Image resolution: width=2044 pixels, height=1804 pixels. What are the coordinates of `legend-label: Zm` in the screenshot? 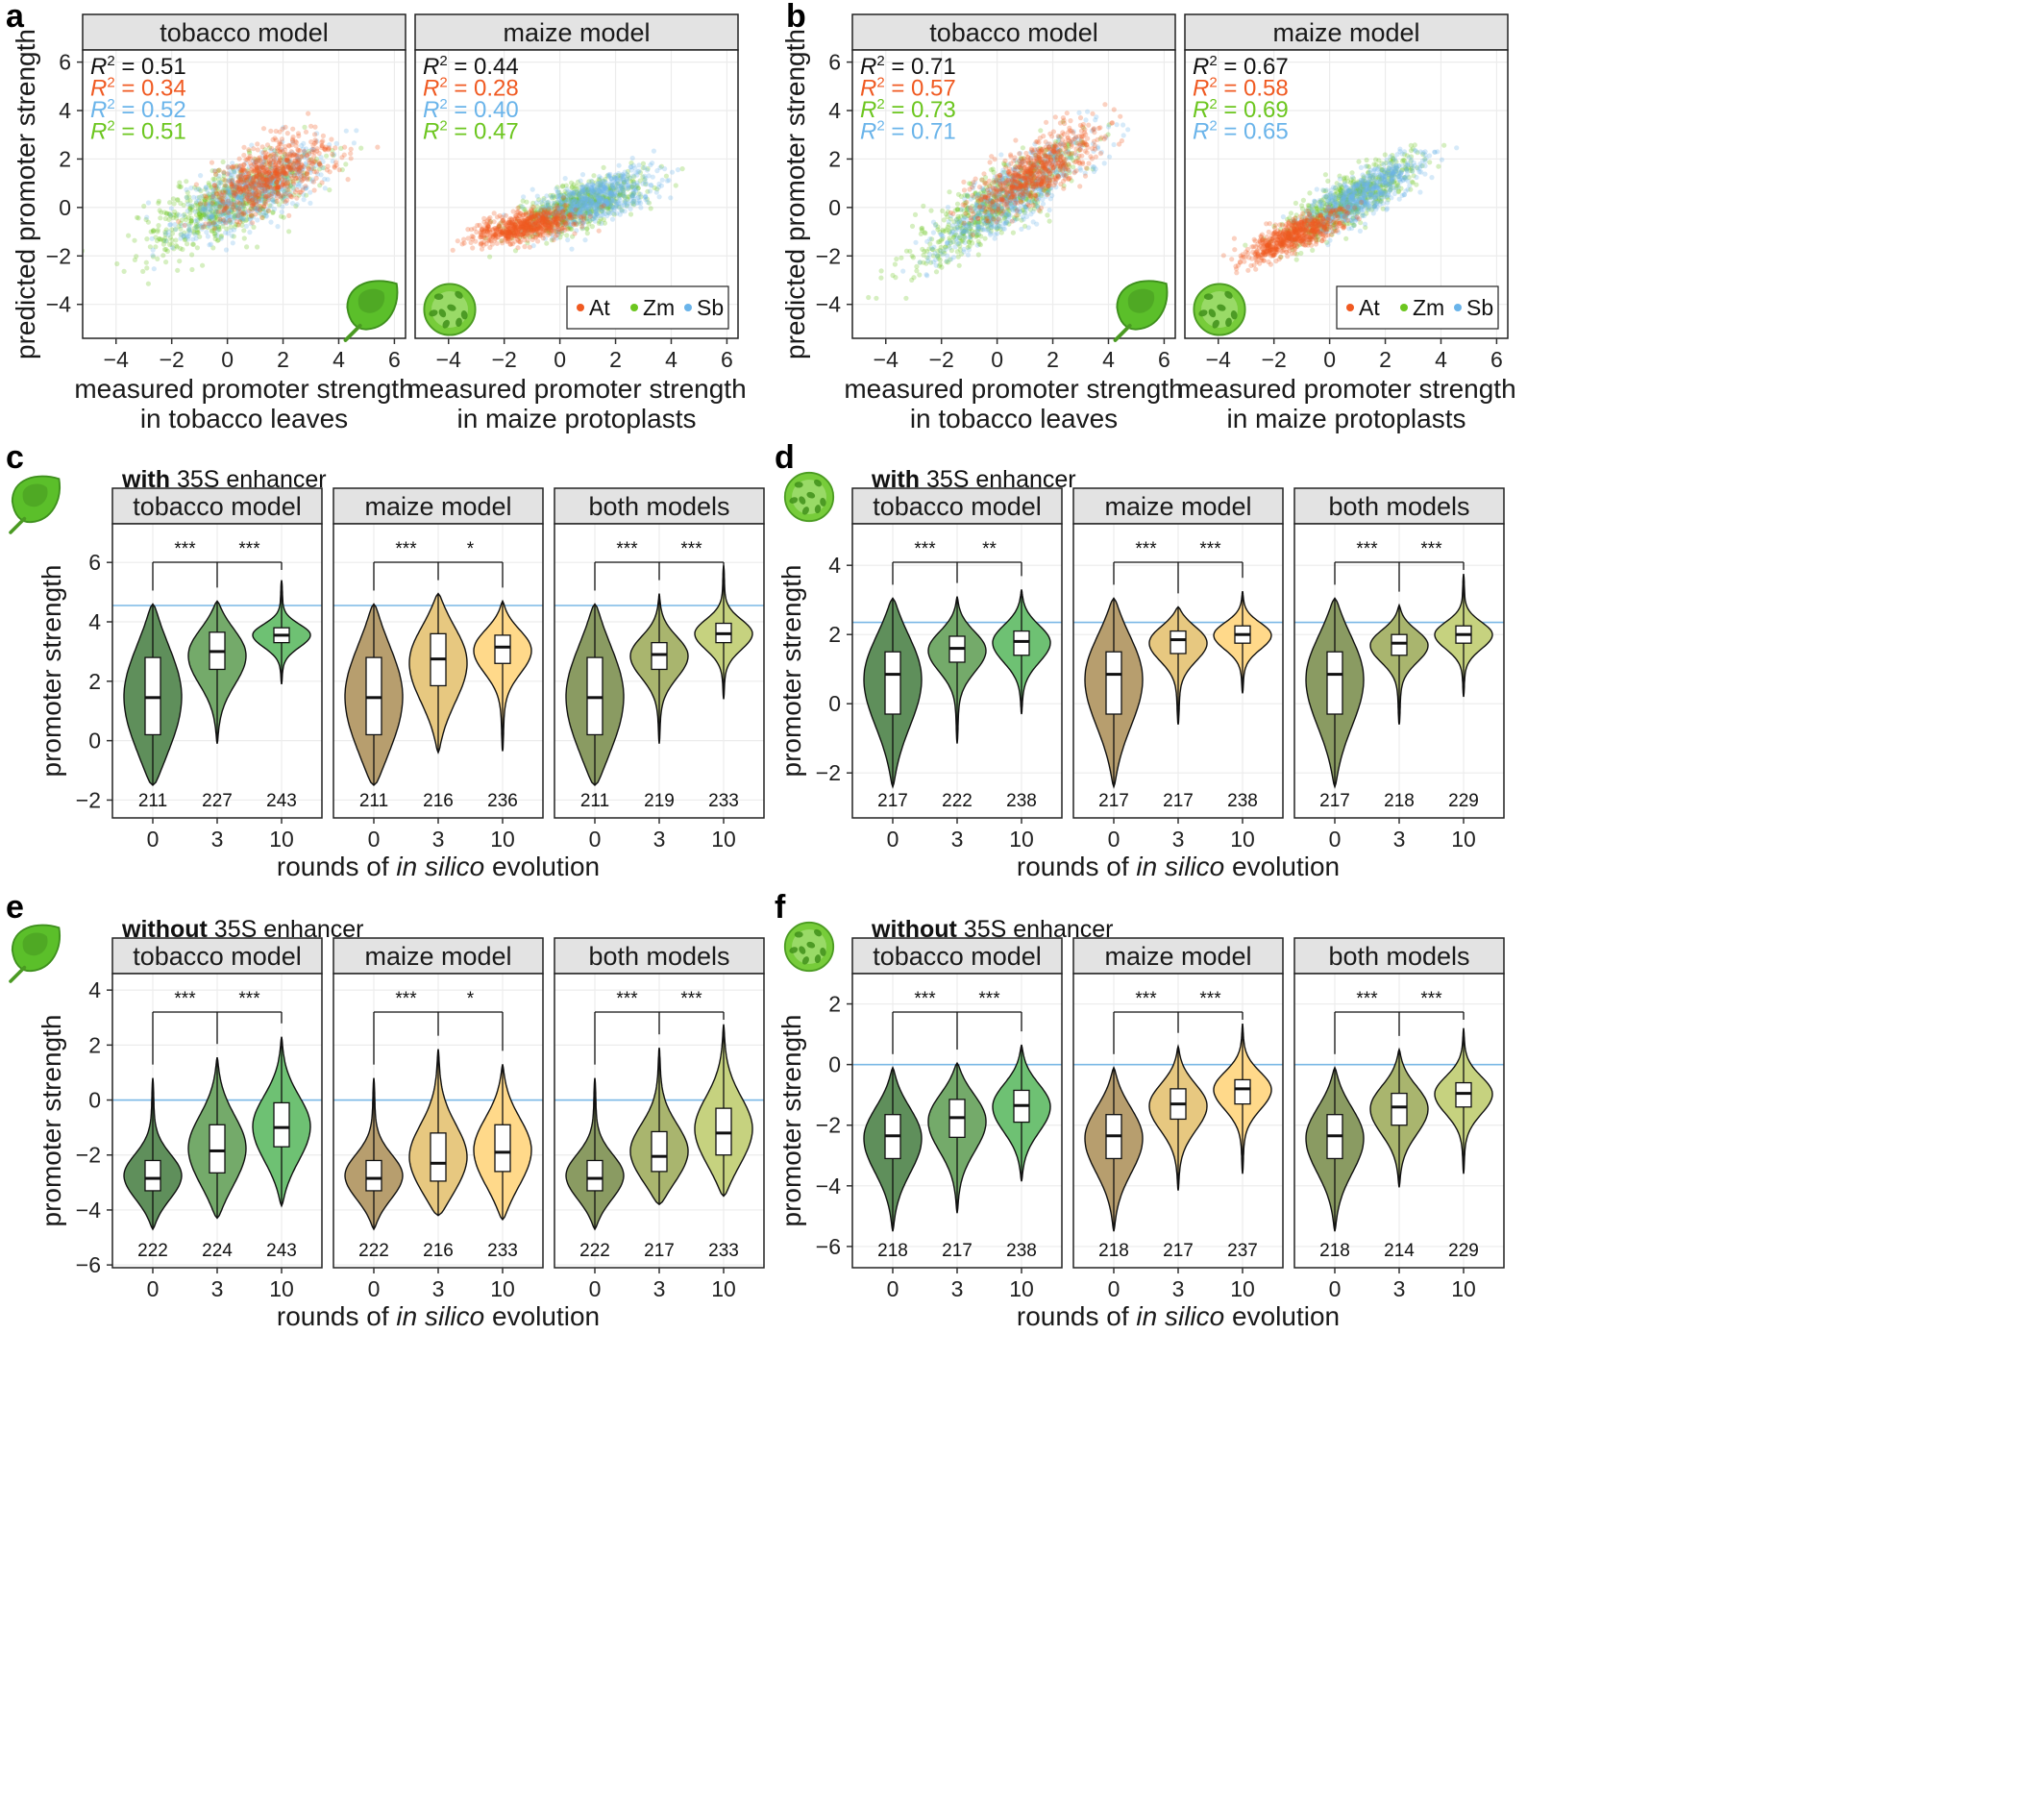 It's located at (659, 307).